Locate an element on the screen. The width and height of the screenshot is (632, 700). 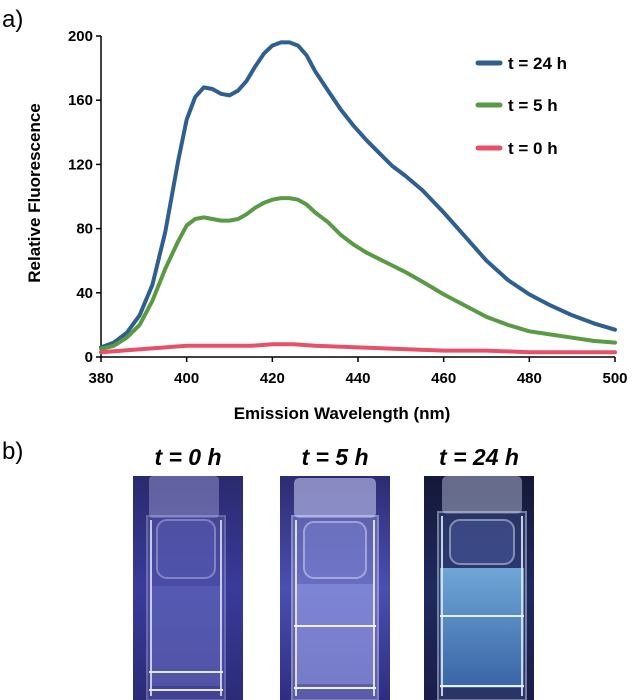
cuvette-t5: t = 5 h is located at coordinates (335, 572).